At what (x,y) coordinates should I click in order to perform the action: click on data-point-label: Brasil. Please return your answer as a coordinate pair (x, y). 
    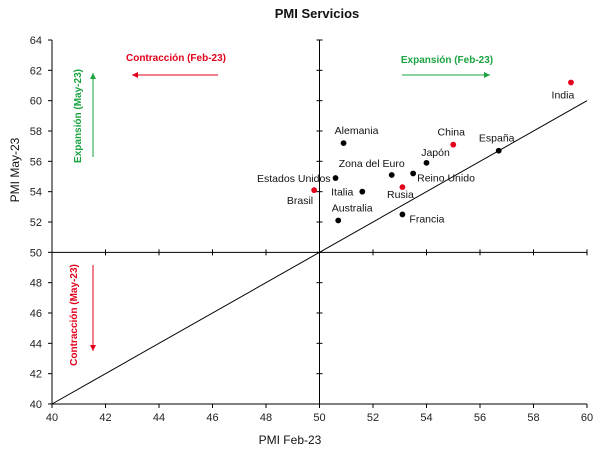
    Looking at the image, I should click on (300, 201).